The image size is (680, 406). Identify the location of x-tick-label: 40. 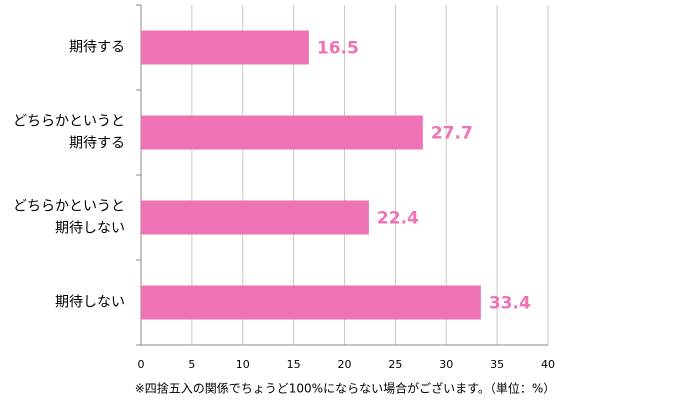
(548, 364).